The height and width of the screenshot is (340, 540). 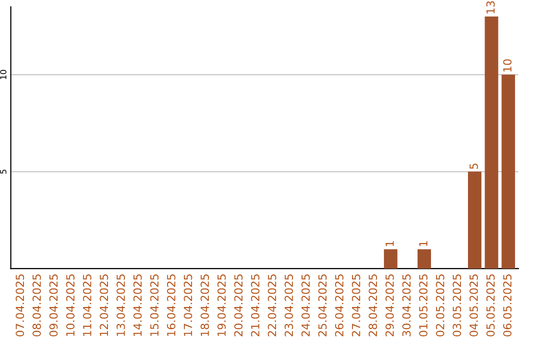 What do you see at coordinates (36, 305) in the screenshot?
I see `x-tick-label: 08.04.2025` at bounding box center [36, 305].